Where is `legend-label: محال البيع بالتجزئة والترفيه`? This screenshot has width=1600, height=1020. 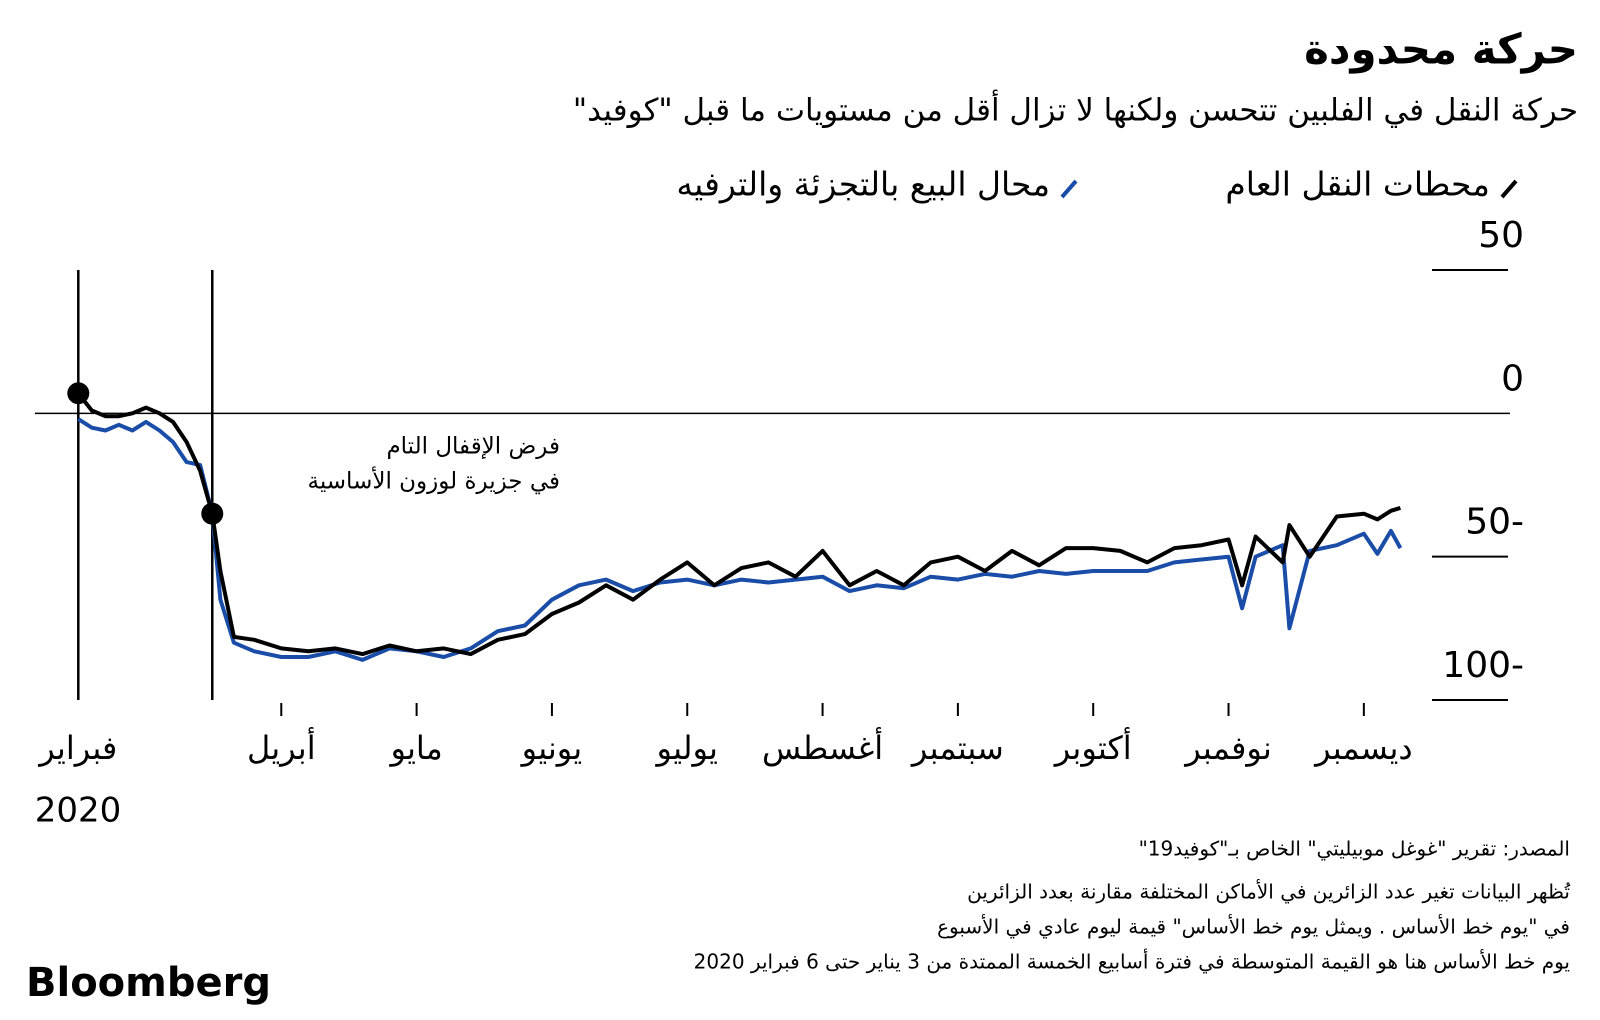
legend-label: محال البيع بالتجزئة والترفيه is located at coordinates (863, 184).